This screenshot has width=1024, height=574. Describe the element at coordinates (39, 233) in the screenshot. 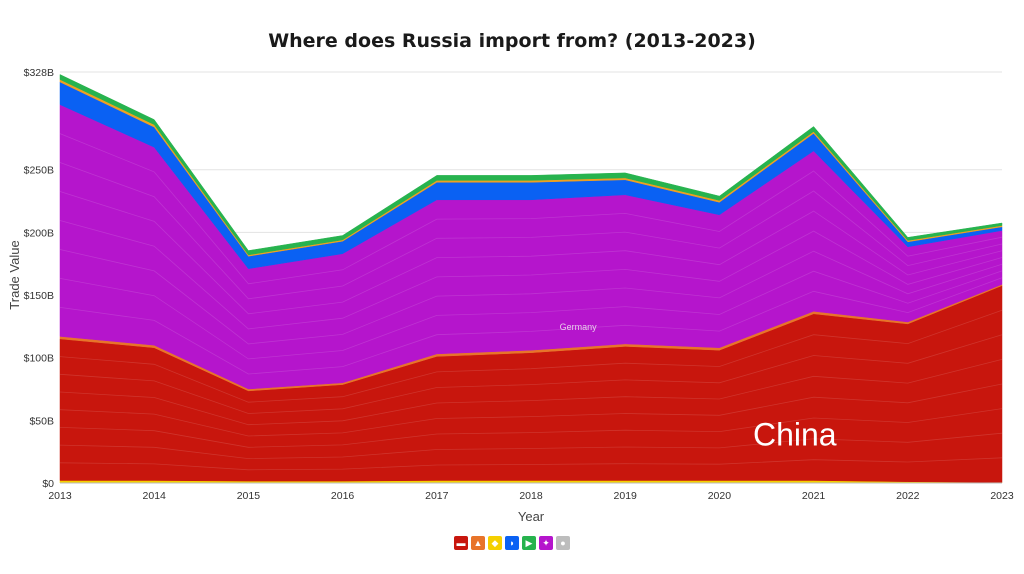

I see `y-tick-label: $200B` at that location.